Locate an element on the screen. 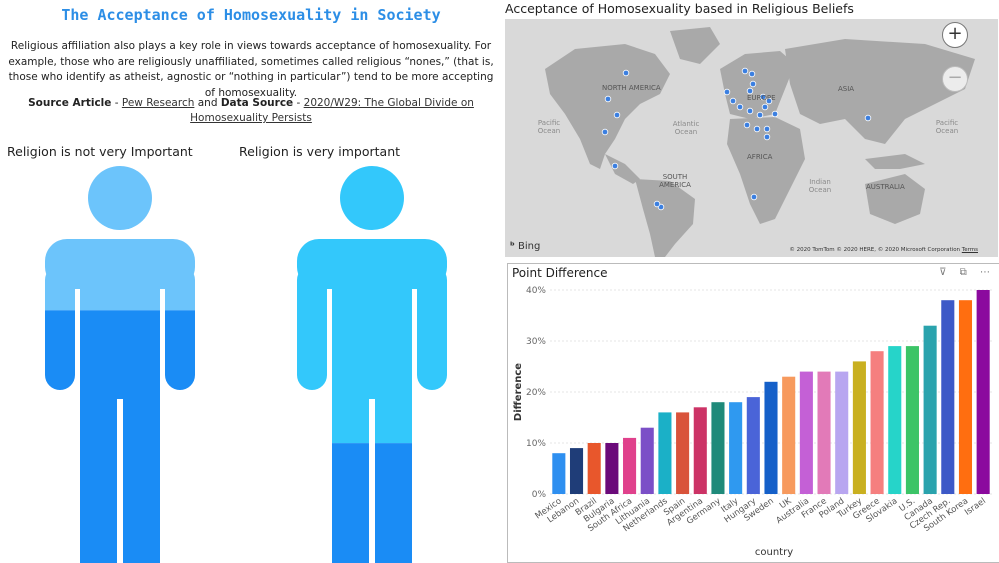 Image resolution: width=999 pixels, height=563 pixels. x-tick-label: Israel is located at coordinates (975, 507).